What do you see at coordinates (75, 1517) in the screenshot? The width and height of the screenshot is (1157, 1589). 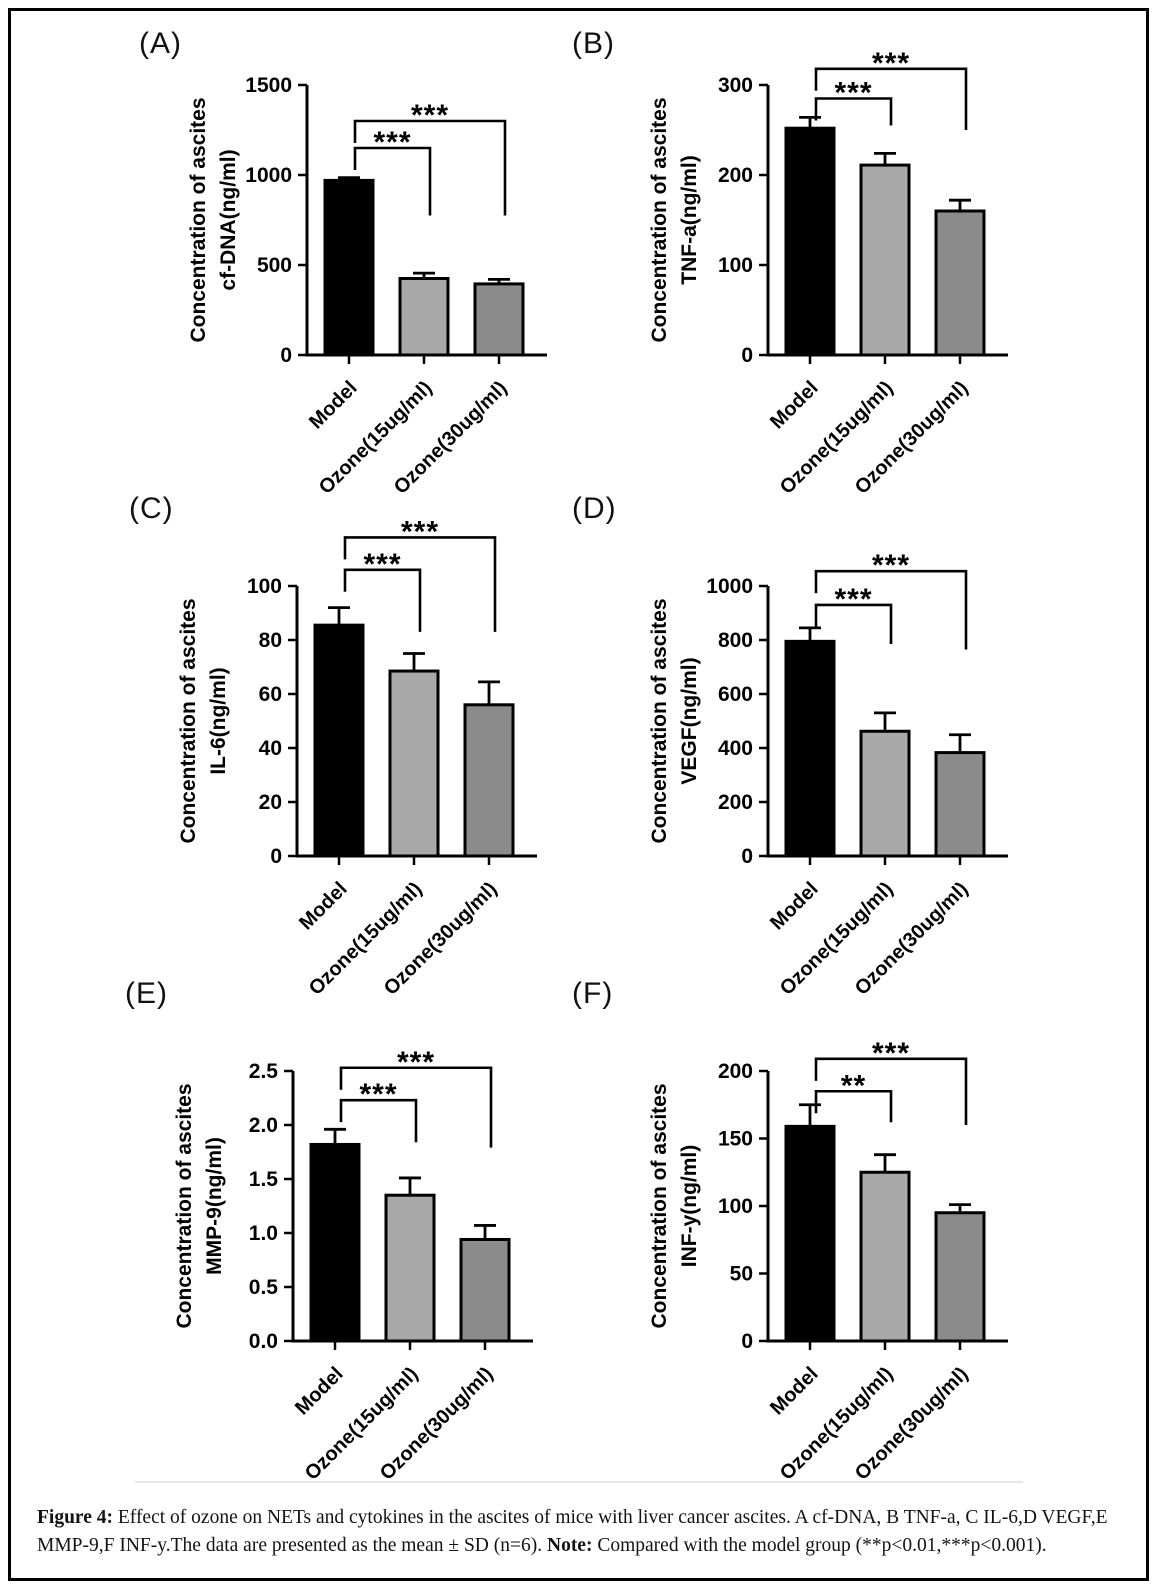 I see `figure-caption-label: Figure 4:` at bounding box center [75, 1517].